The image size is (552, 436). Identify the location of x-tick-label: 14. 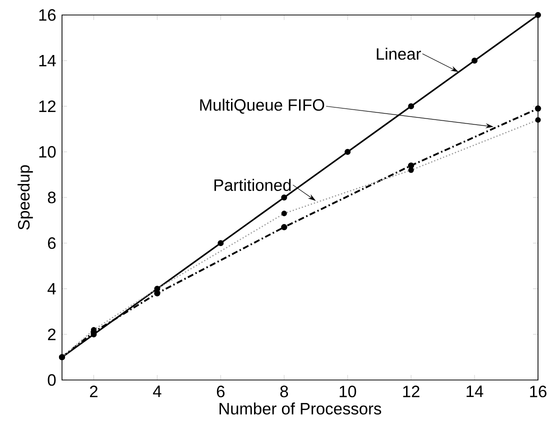
(475, 391).